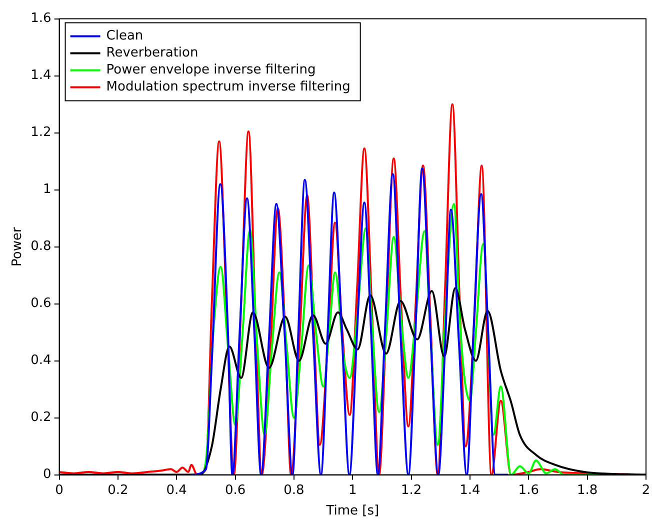  What do you see at coordinates (352, 490) in the screenshot?
I see `x-tick-label: 1` at bounding box center [352, 490].